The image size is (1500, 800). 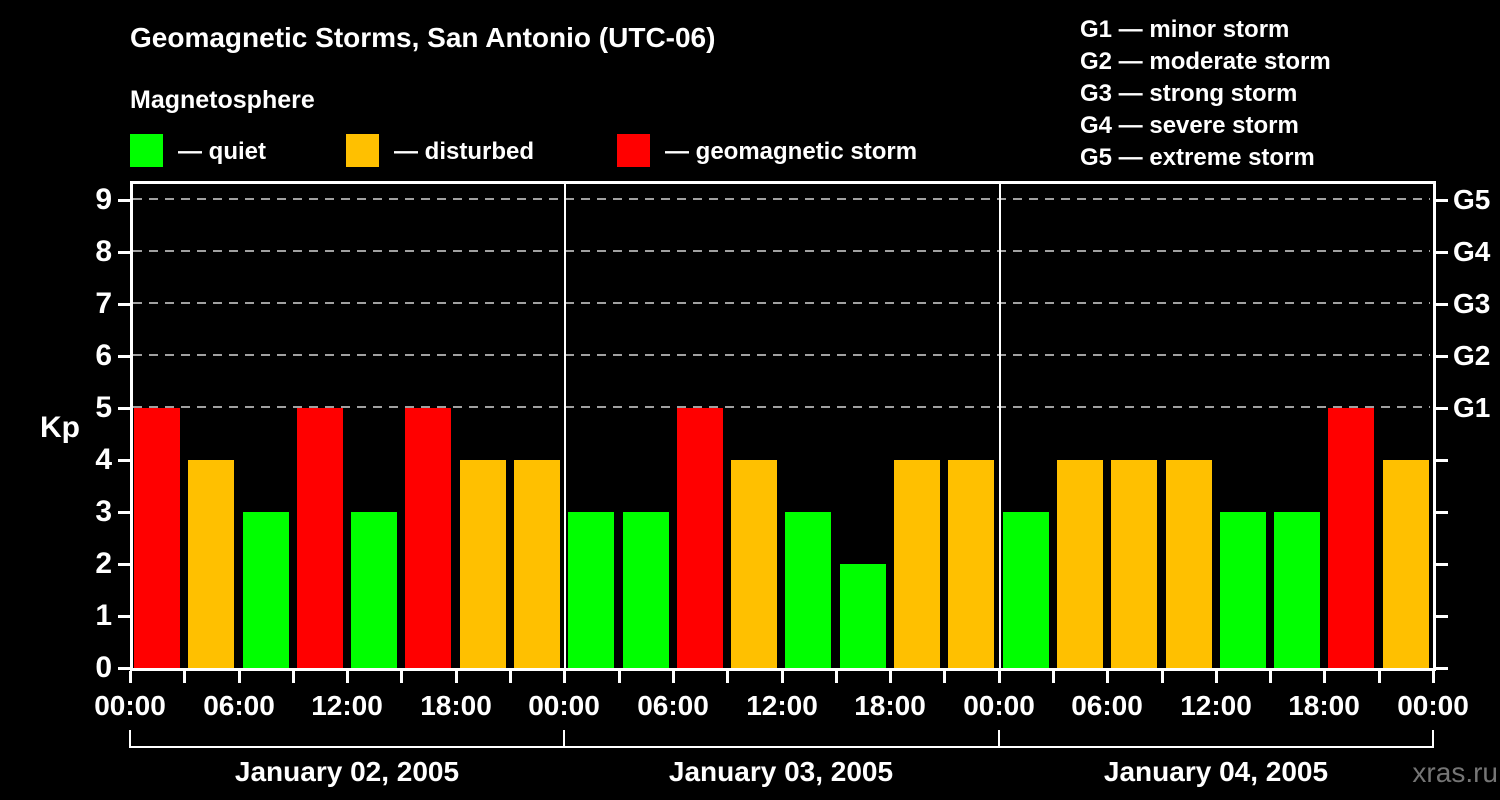 I want to click on gridline-kp7, so click(x=781, y=303).